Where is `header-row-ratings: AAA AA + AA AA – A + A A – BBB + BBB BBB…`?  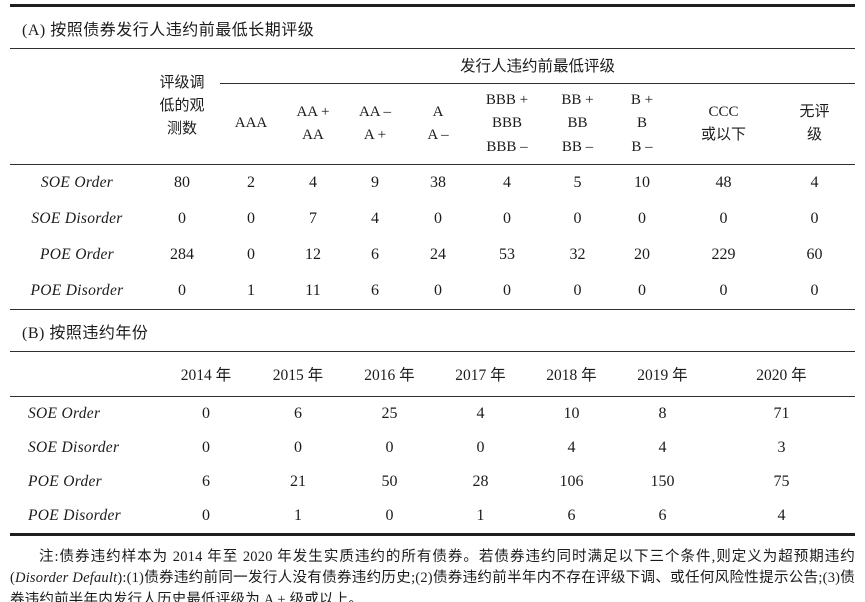 header-row-ratings: AAA AA + AA AA – A + A A – BBB + BBB BBB… is located at coordinates (433, 124).